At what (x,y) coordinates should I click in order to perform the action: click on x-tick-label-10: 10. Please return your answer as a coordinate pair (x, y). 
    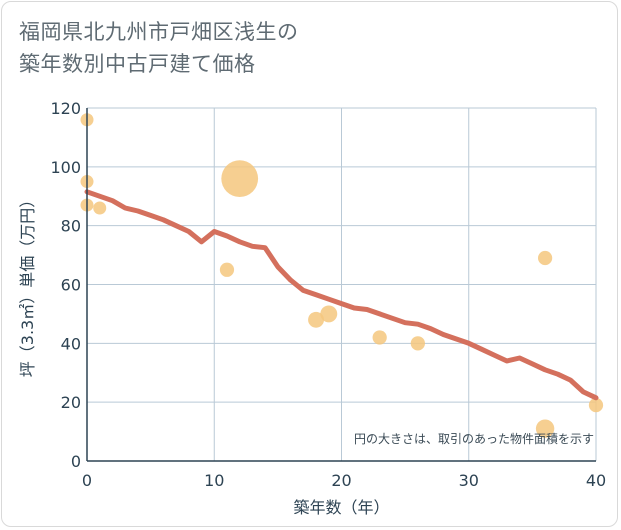
    Looking at the image, I should click on (214, 480).